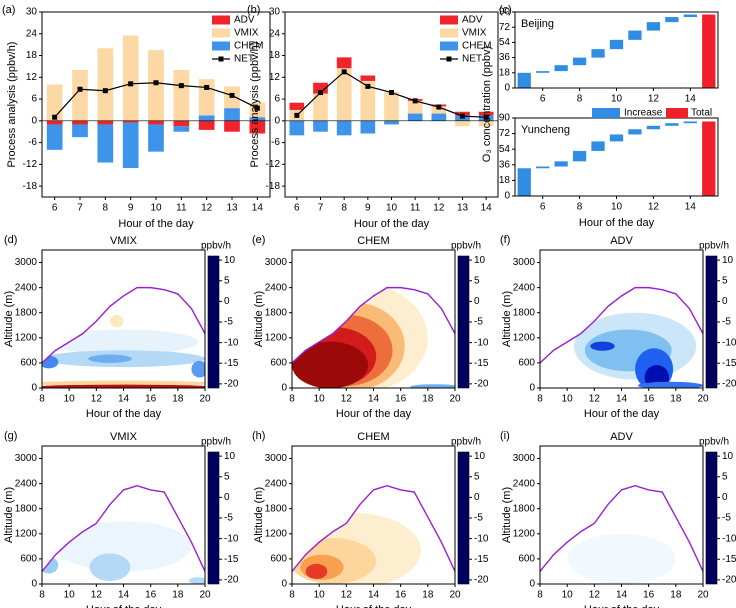 Image resolution: width=736 pixels, height=608 pixels. What do you see at coordinates (124, 437) in the screenshot?
I see `panel-title: VMIX` at bounding box center [124, 437].